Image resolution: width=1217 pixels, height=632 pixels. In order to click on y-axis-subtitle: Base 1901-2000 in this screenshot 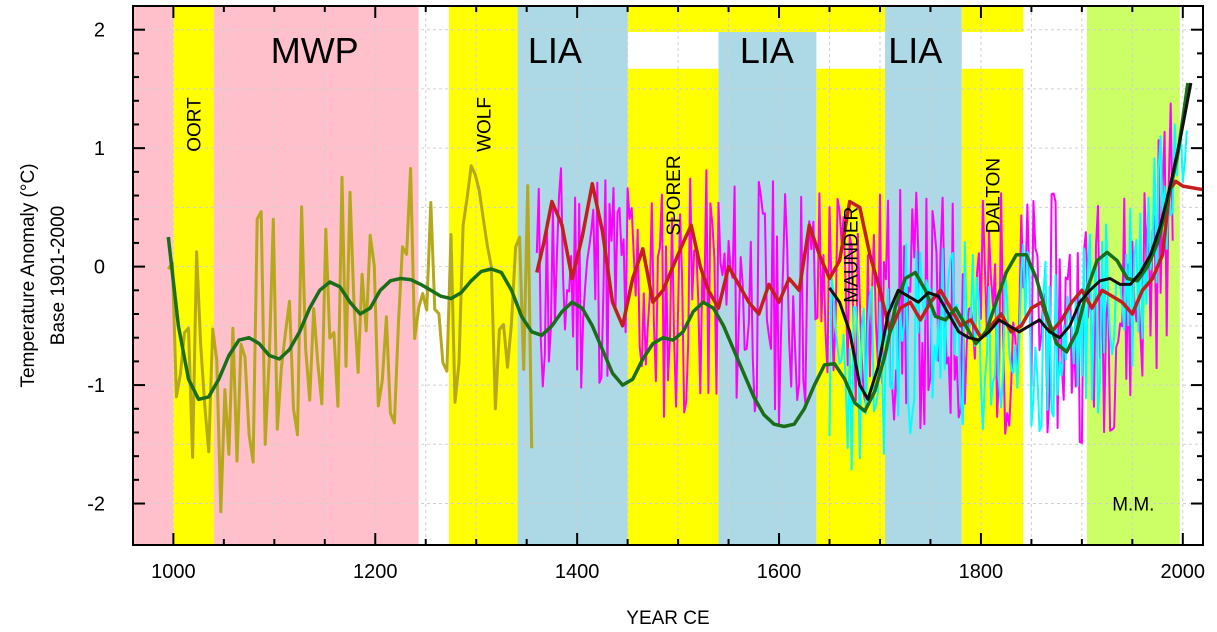, I will do `click(58, 275)`.